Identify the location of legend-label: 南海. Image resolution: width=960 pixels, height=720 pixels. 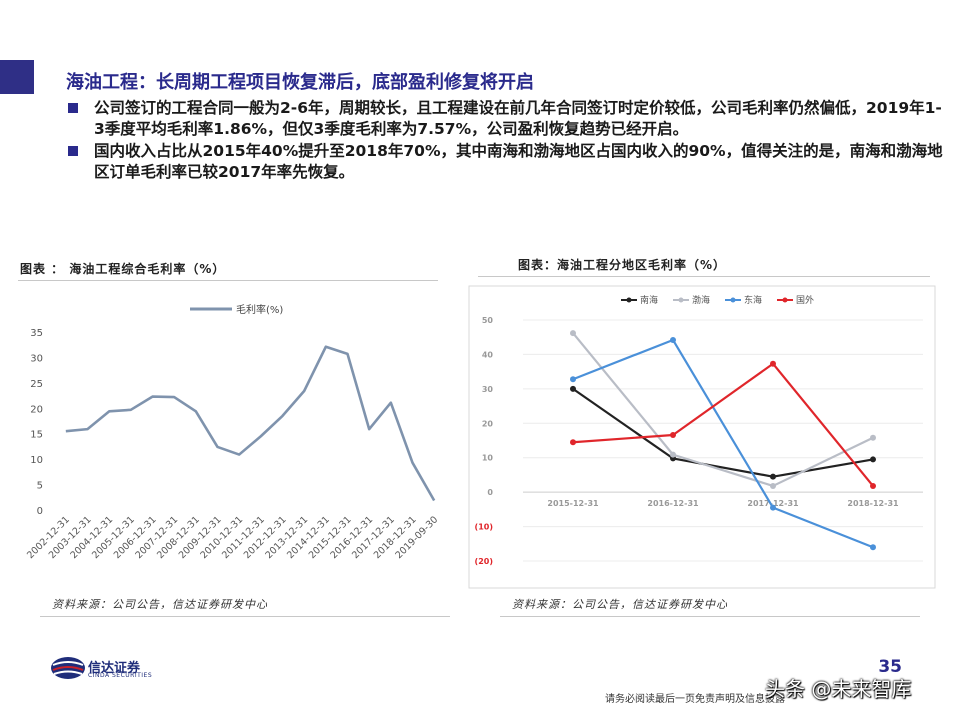
(649, 300).